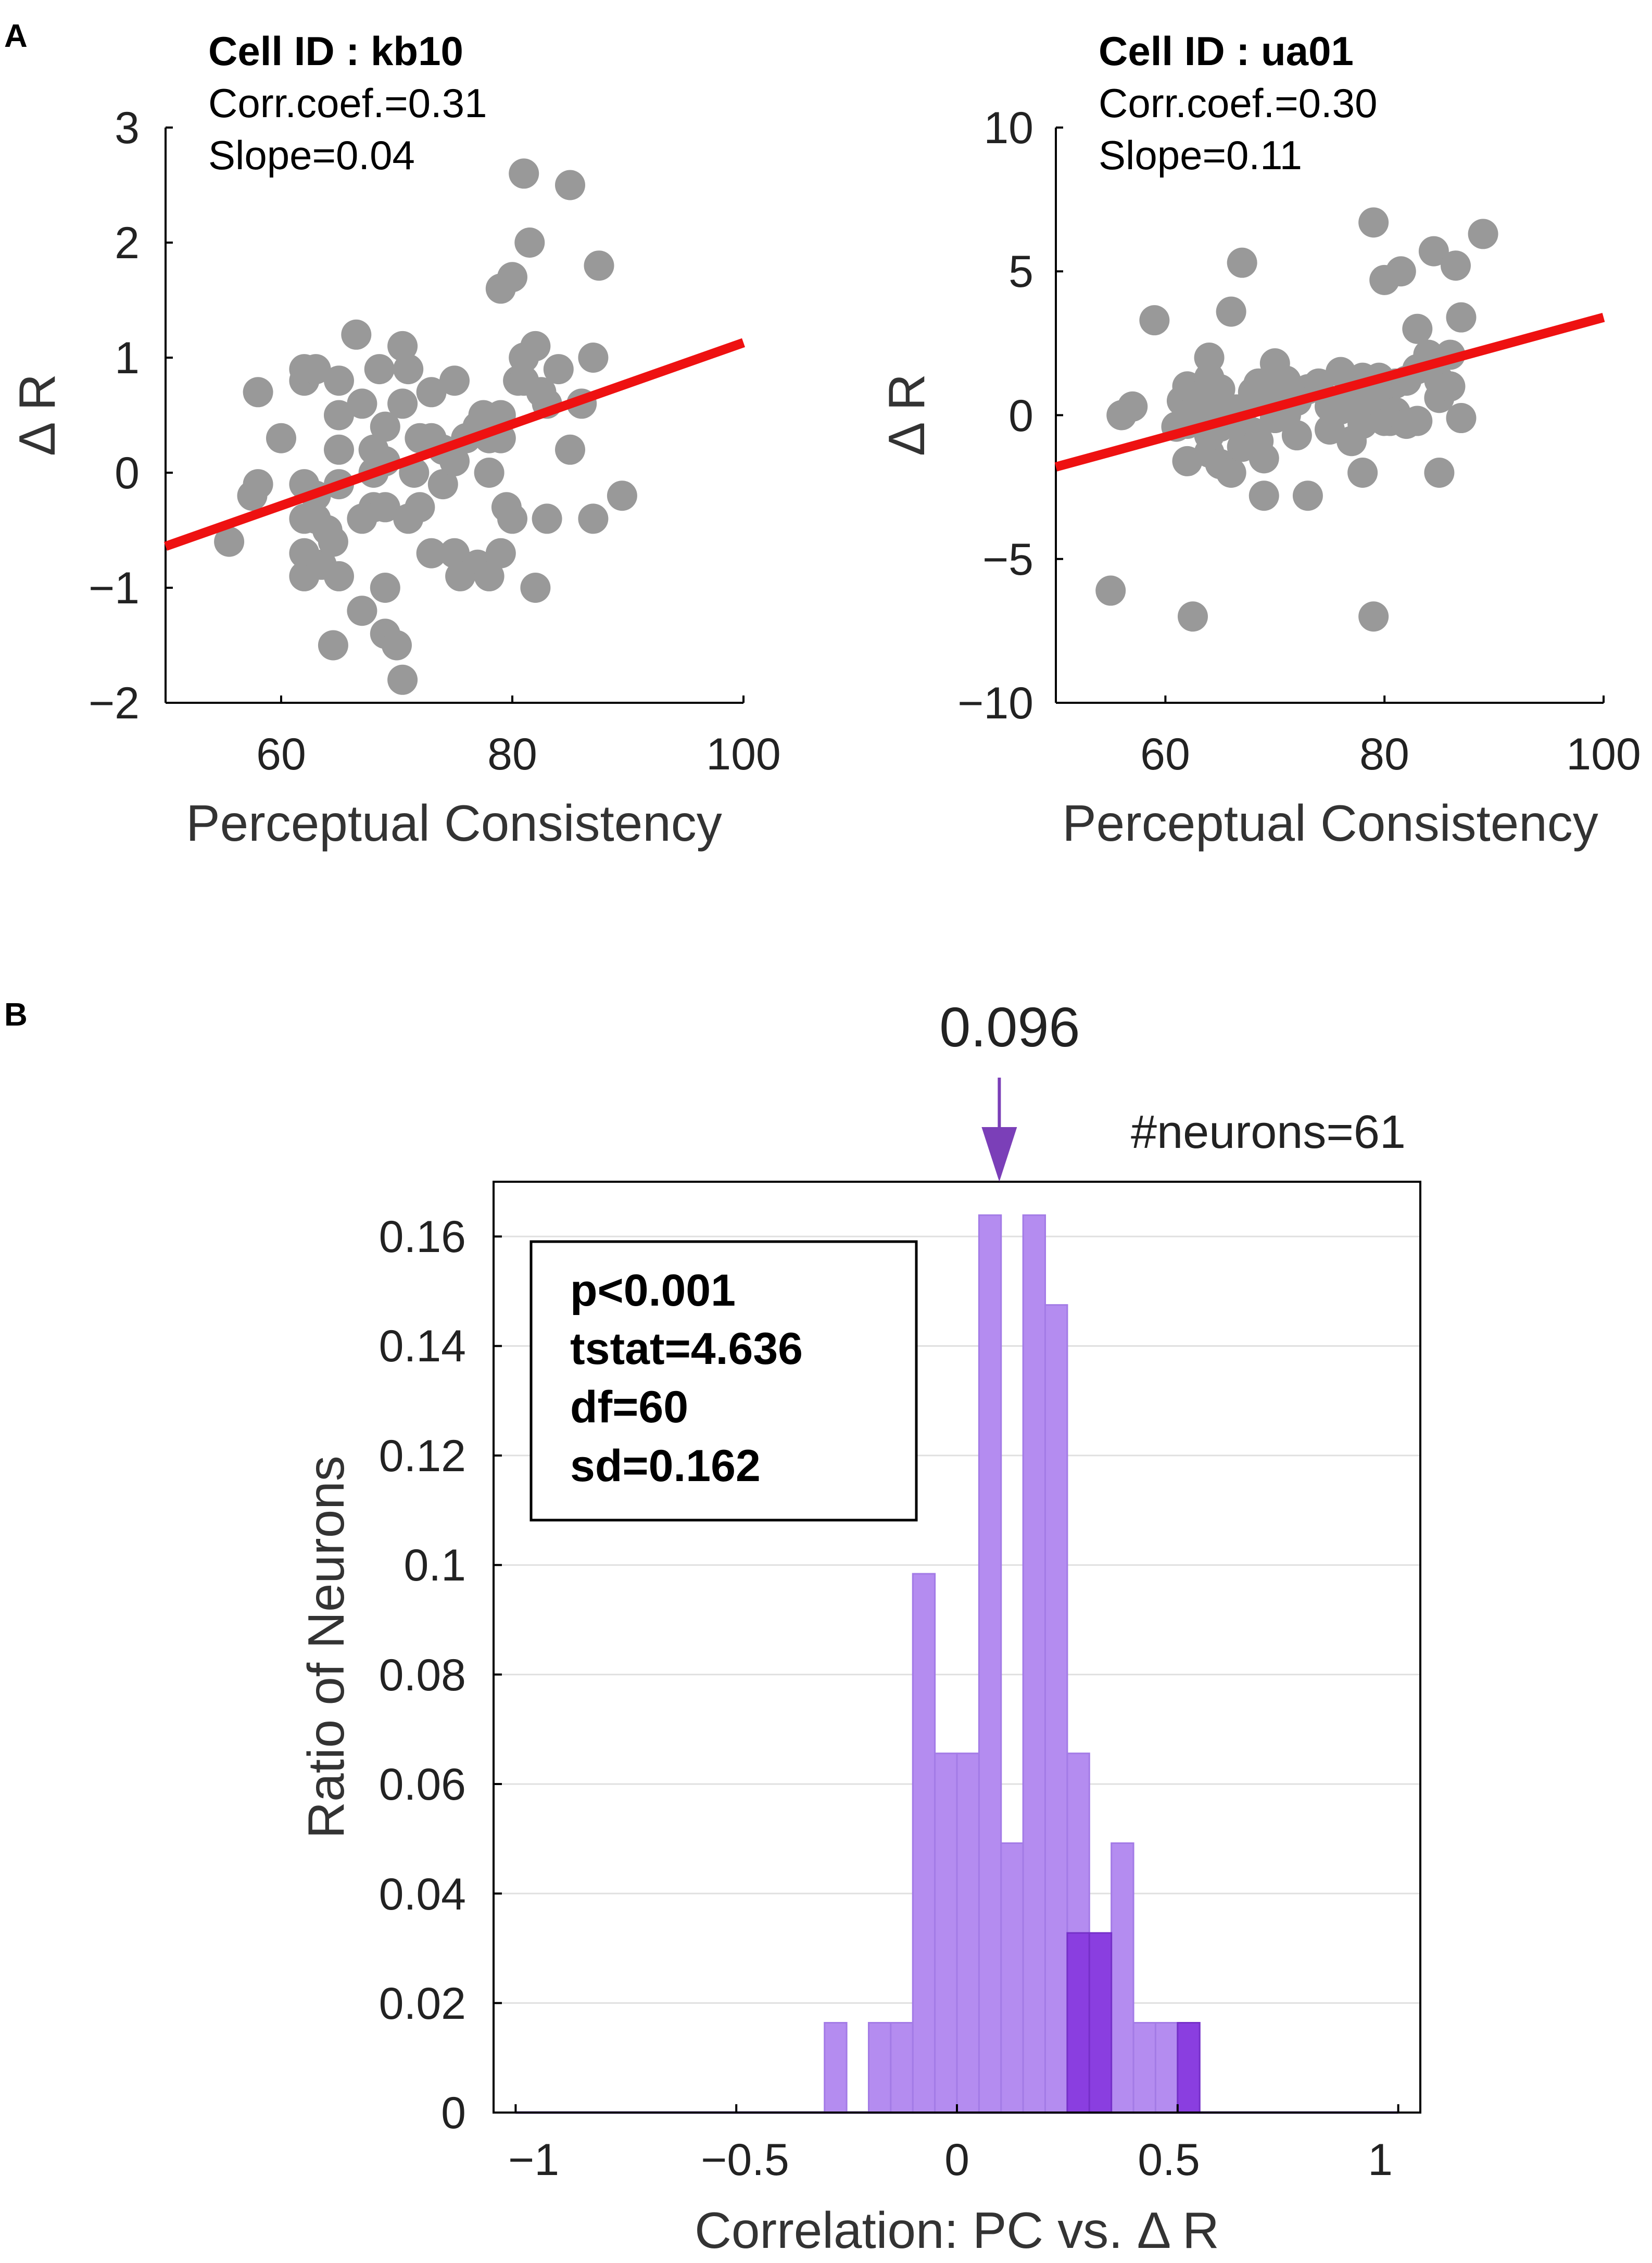 Image resolution: width=1652 pixels, height=2263 pixels. What do you see at coordinates (1008, 128) in the screenshot?
I see `ua01-ytick-label: 10` at bounding box center [1008, 128].